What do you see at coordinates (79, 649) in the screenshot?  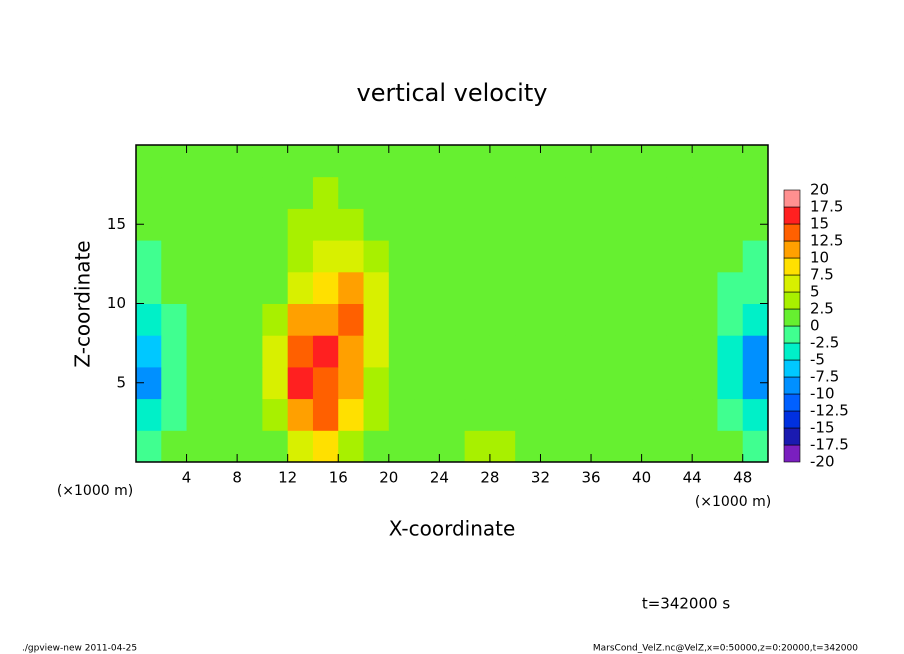 I see `footer-left: ./gpview-new 2011-04-25` at bounding box center [79, 649].